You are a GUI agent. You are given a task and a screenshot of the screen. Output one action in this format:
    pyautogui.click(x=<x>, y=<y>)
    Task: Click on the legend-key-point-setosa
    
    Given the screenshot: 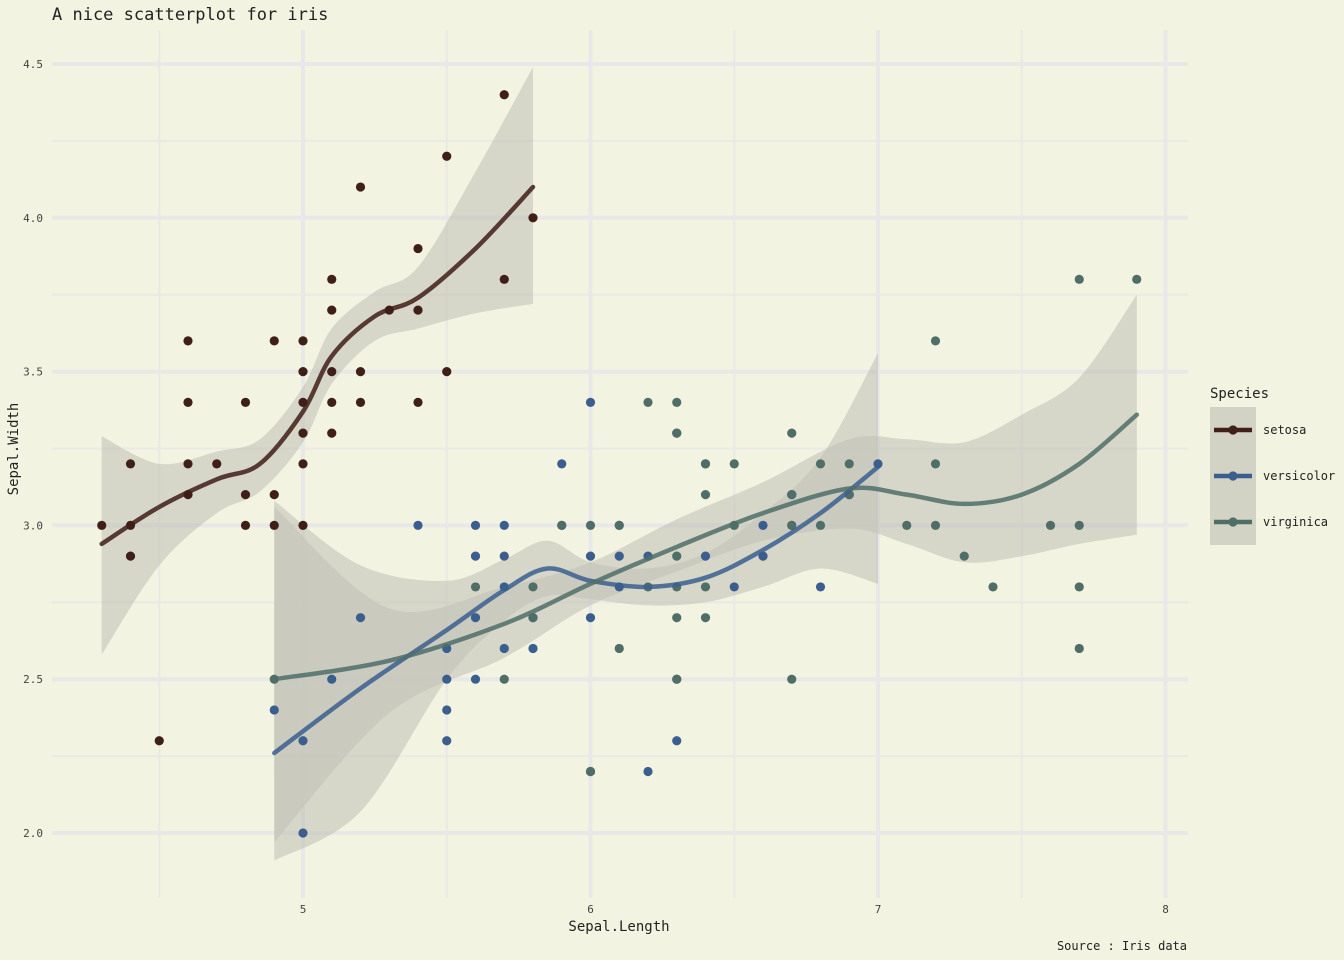 What is the action you would take?
    pyautogui.click(x=1233, y=430)
    